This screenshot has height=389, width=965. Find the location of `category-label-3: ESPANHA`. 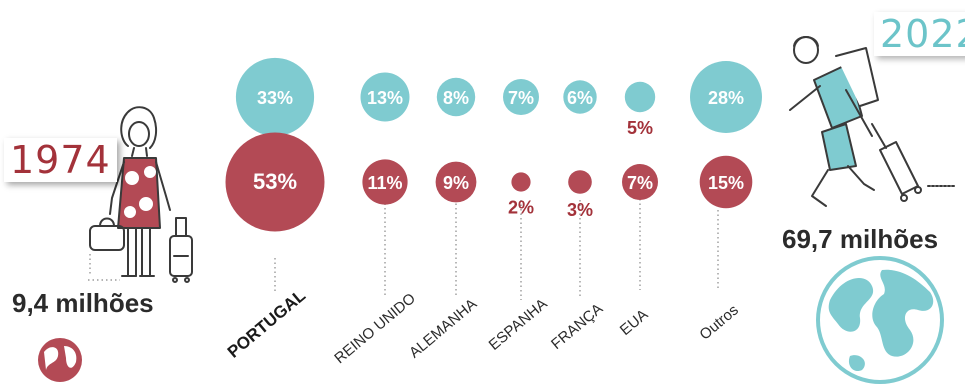

category-label-3: ESPANHA is located at coordinates (518, 324).